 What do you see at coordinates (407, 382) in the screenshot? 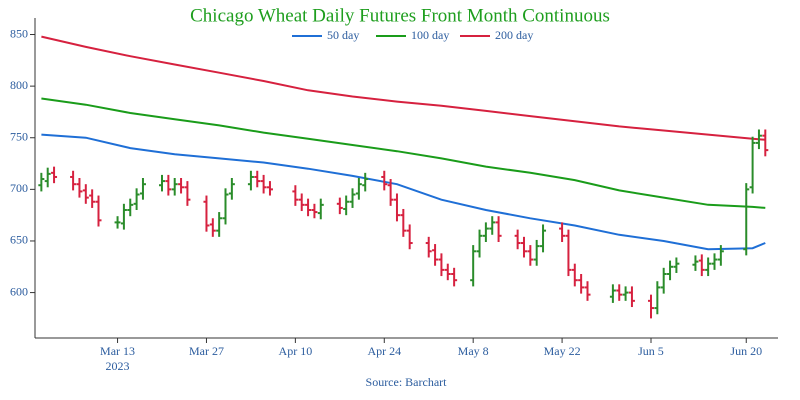
I see `source-note: Source: Barchart` at bounding box center [407, 382].